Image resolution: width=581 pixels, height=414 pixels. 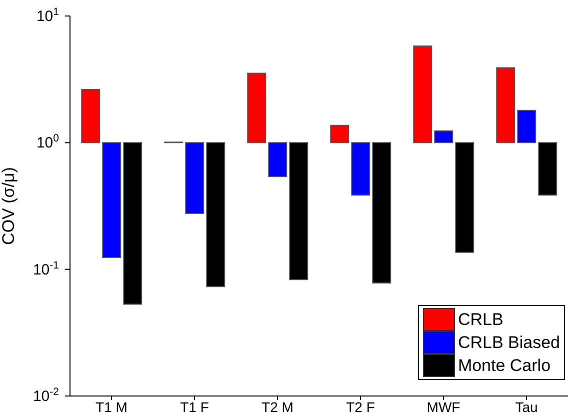 What do you see at coordinates (46, 395) in the screenshot?
I see `y-tick-label: 10$^{-2}$` at bounding box center [46, 395].